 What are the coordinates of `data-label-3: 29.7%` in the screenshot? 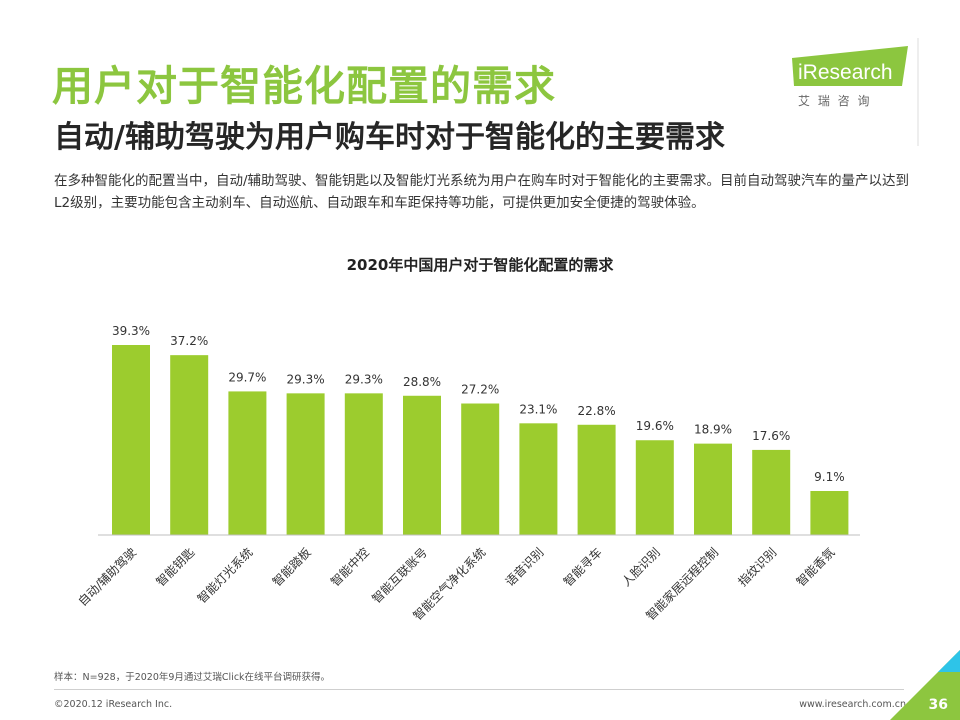 It's located at (247, 377).